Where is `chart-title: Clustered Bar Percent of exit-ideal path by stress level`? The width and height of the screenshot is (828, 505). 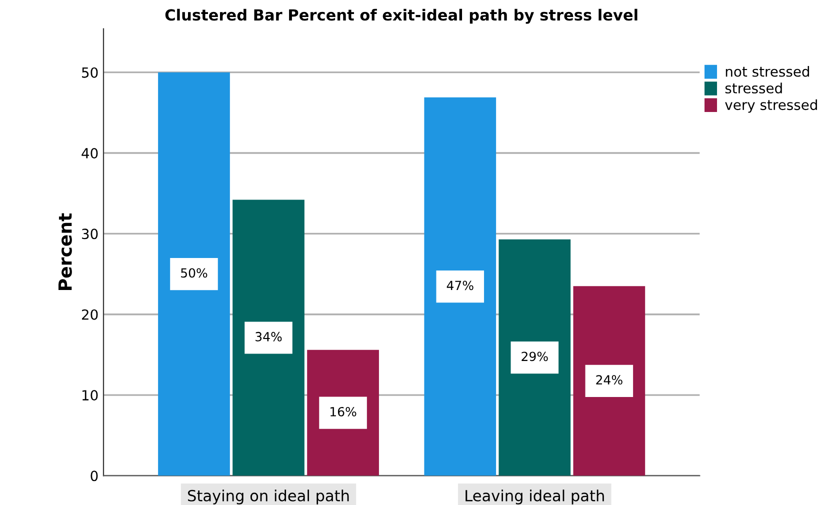
chart-title: Clustered Bar Percent of exit-ideal path by stress level is located at coordinates (401, 16).